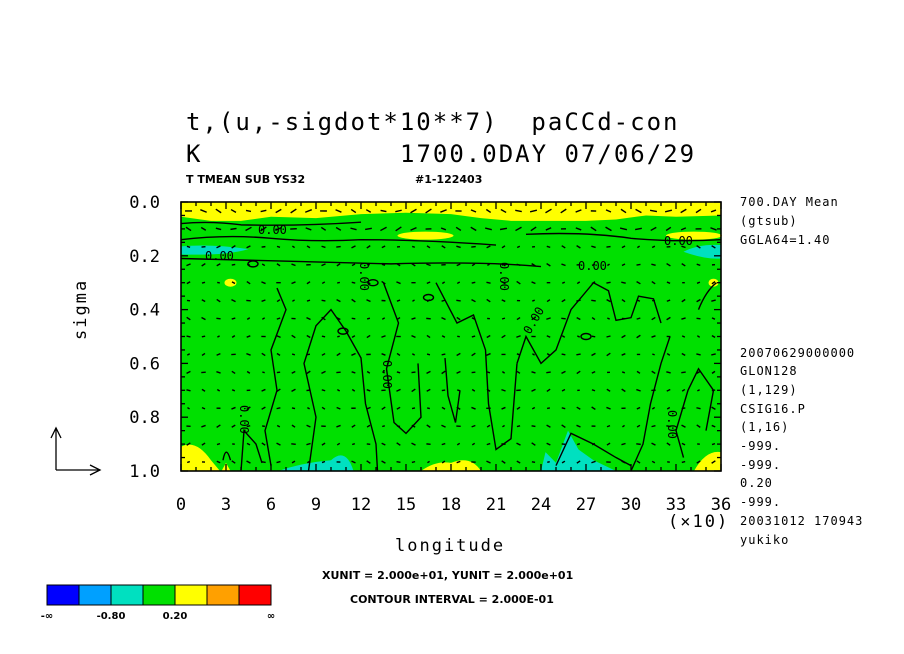 The image size is (904, 654). I want to click on surface-cyan-east, so click(578, 450).